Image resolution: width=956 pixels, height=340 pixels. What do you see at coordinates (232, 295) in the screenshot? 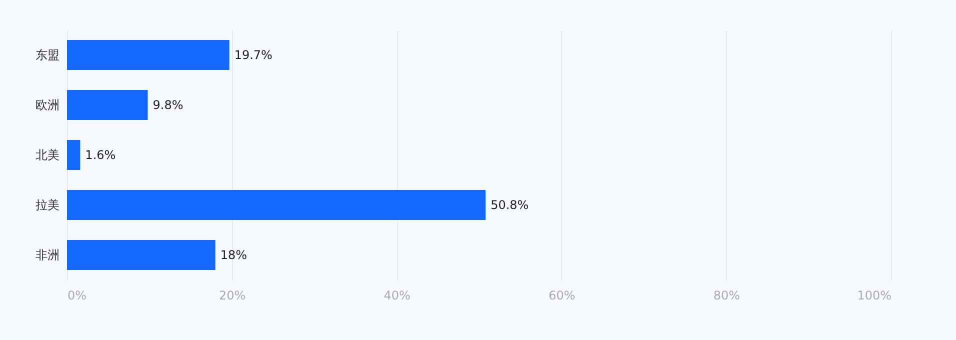
I see `x-tick-label: 20%` at bounding box center [232, 295].